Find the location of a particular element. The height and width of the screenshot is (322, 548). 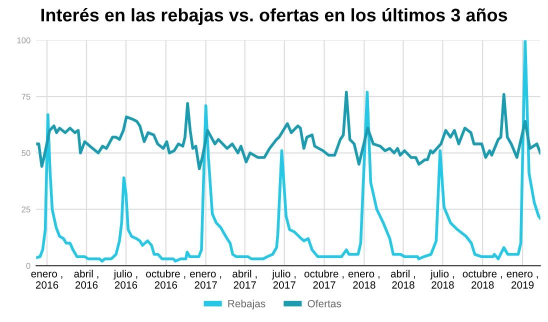

x-tick-label: julio , 2018 is located at coordinates (442, 279).